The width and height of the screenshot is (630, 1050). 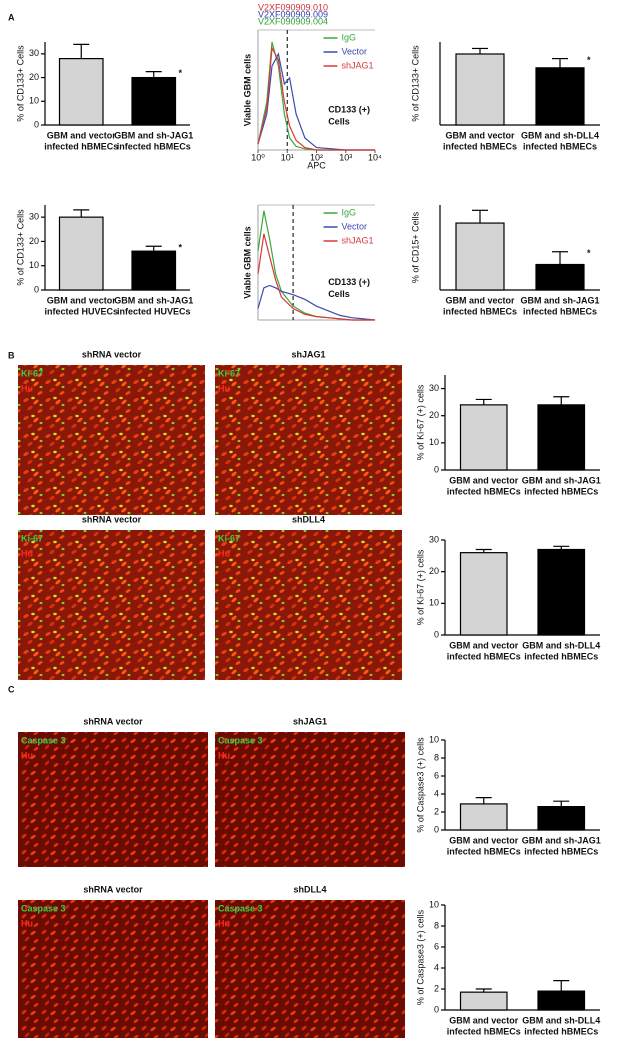 I want to click on y-axis-label: Viable GBM cells, so click(x=247, y=262).